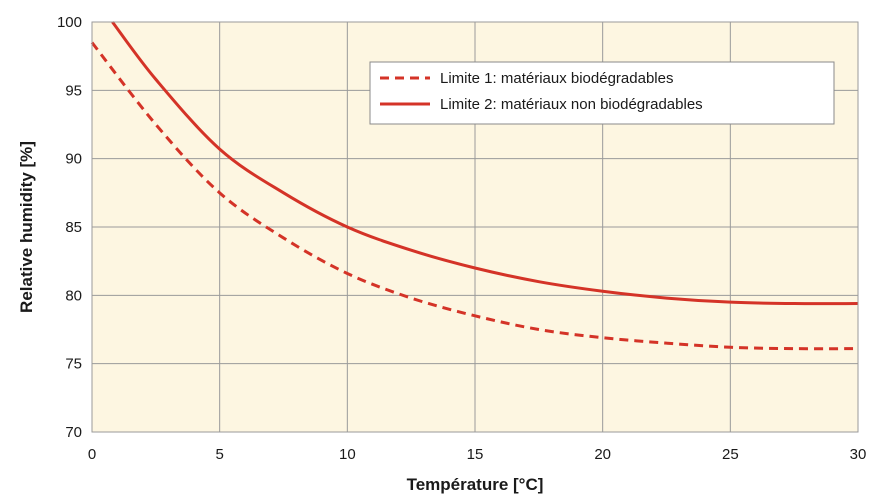 The image size is (872, 498). I want to click on y-tick-labels: 70 75 80 85 90 95 100, so click(69, 227).